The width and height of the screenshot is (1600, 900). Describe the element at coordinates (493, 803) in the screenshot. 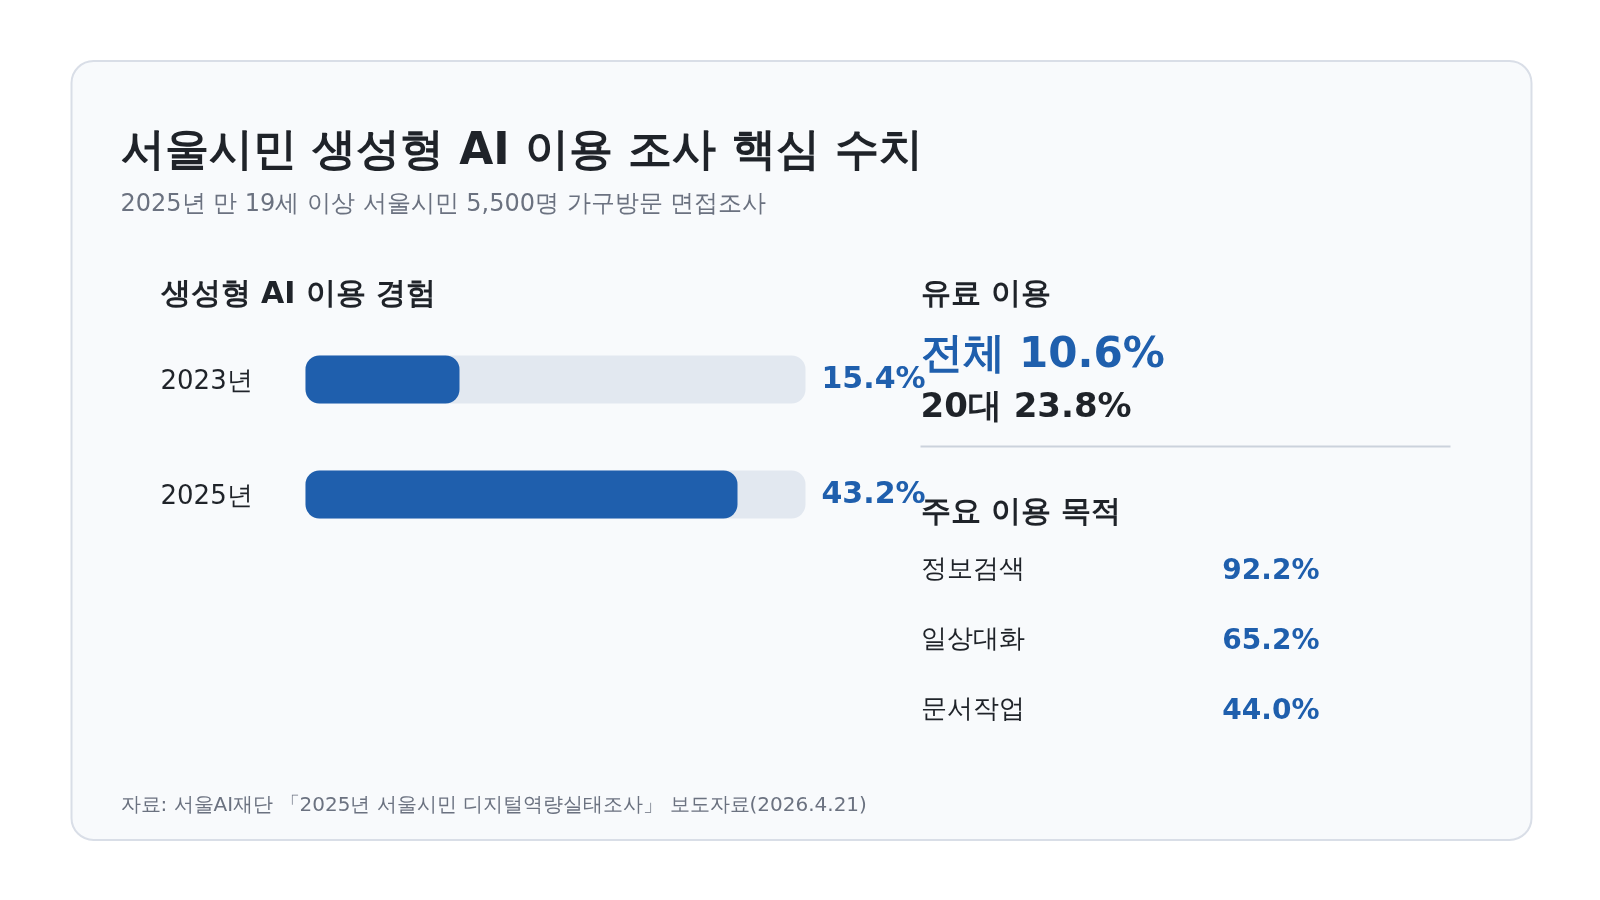

I see `text: 자료: 서울AI재단 「2025년 서울시민 디지털역량실태조사」 보도자료(2026.4.21)` at that location.